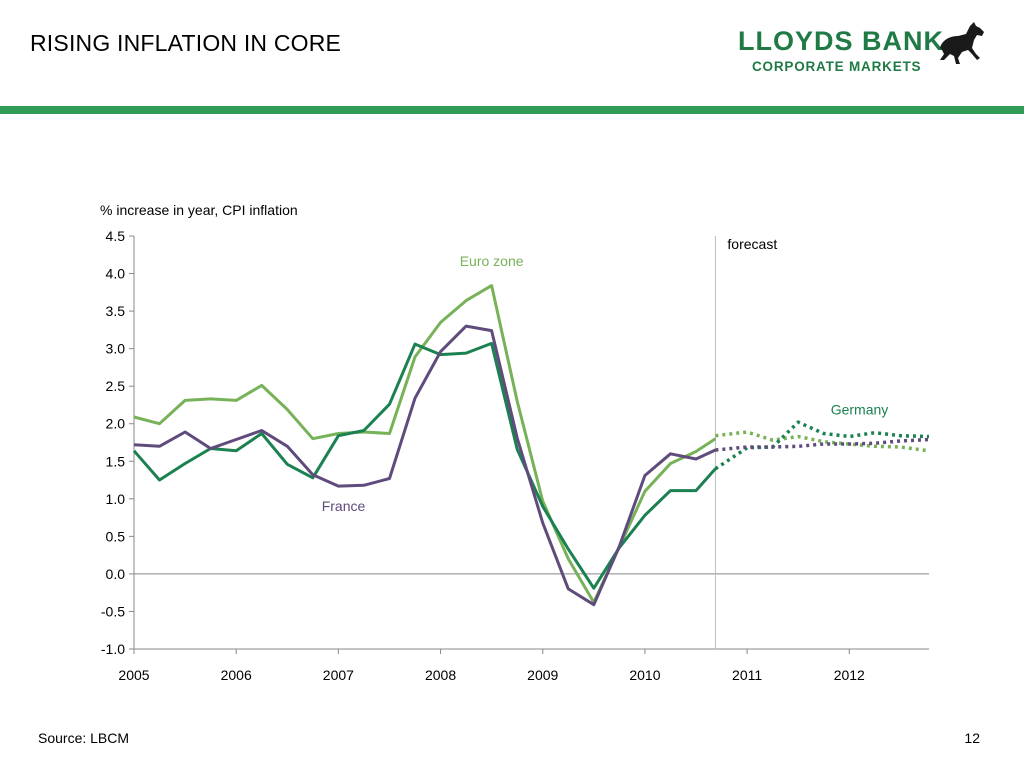 The image size is (1024, 768). Describe the element at coordinates (116, 574) in the screenshot. I see `y-tick-label: 0.0` at that location.